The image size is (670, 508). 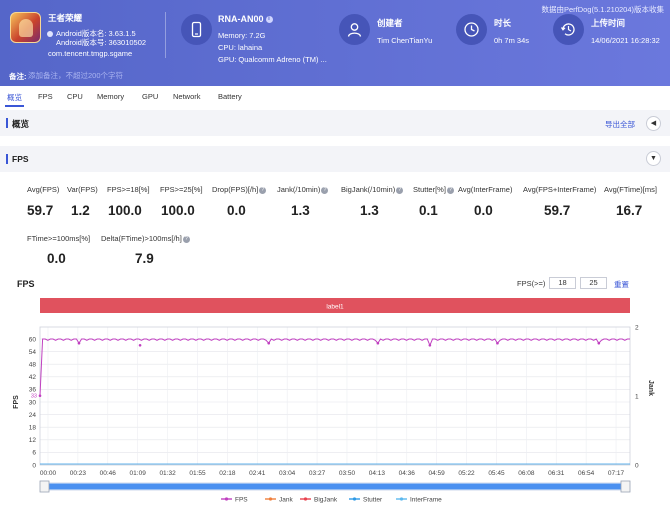 I want to click on x-tick-label: 01:32, so click(x=167, y=473).